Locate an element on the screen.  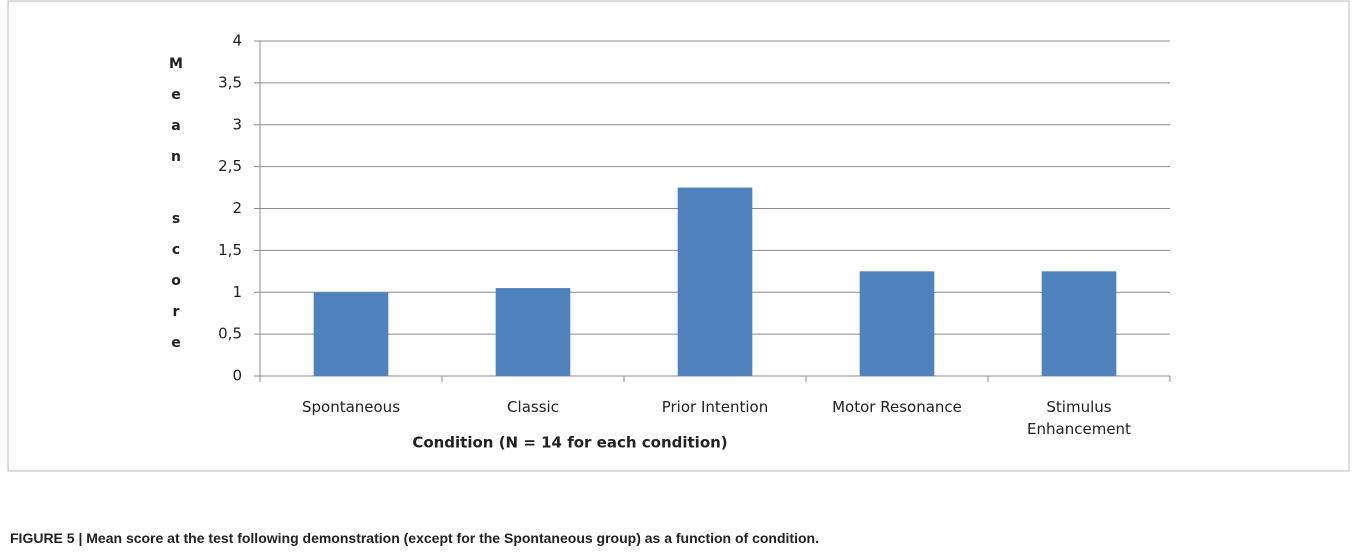
y-tick-label: 0 is located at coordinates (237, 376).